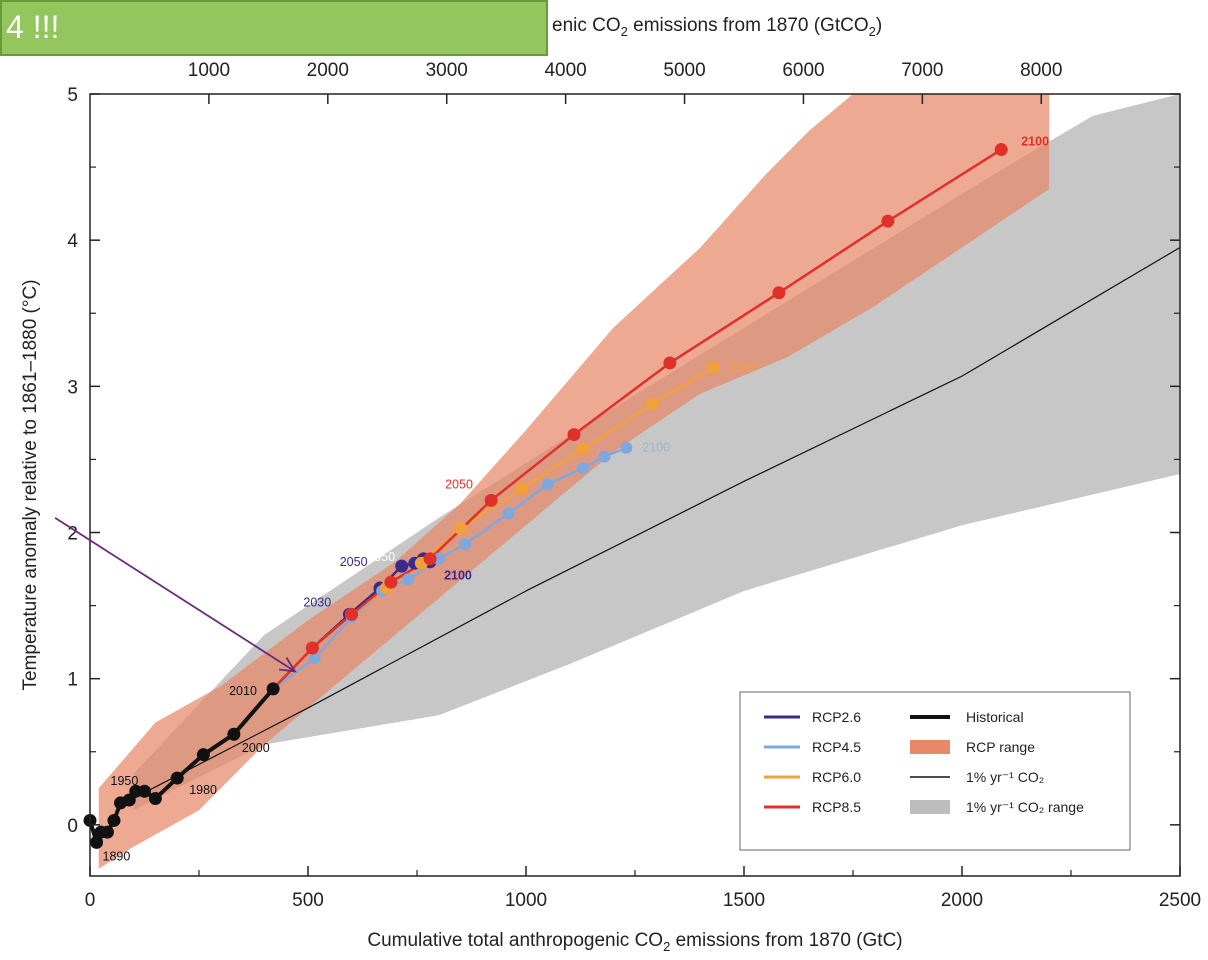 Image resolution: width=1208 pixels, height=960 pixels. Describe the element at coordinates (744, 900) in the screenshot. I see `x-tick-label: 1500` at that location.